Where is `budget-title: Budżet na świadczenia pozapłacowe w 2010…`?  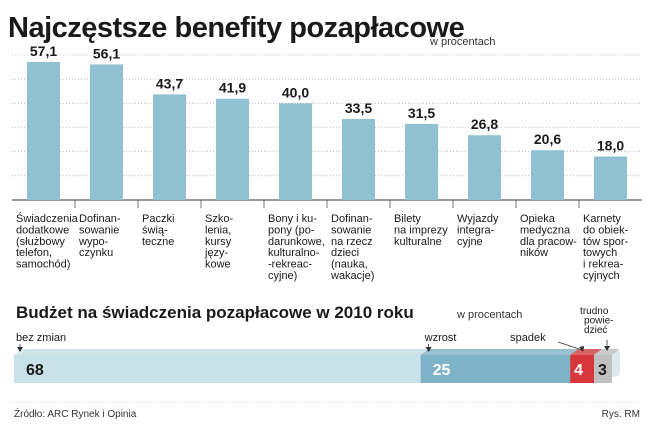
budget-title: Budżet na świadczenia pozapłacowe w 2010… is located at coordinates (215, 312).